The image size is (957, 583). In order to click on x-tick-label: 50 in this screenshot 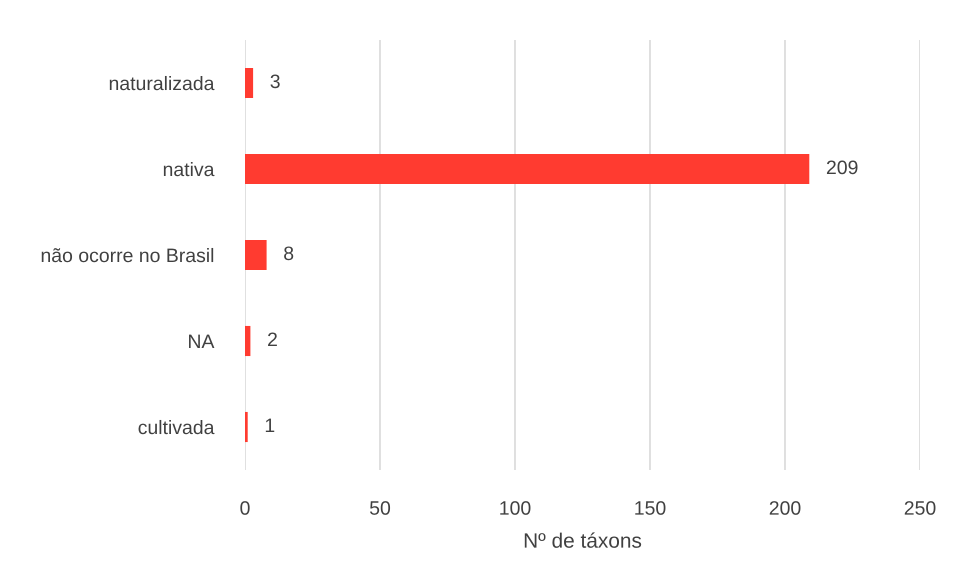, I will do `click(380, 508)`.